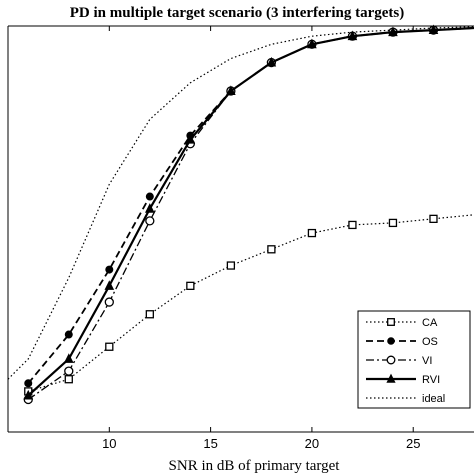  I want to click on legend-item-os: OS, so click(402, 342).